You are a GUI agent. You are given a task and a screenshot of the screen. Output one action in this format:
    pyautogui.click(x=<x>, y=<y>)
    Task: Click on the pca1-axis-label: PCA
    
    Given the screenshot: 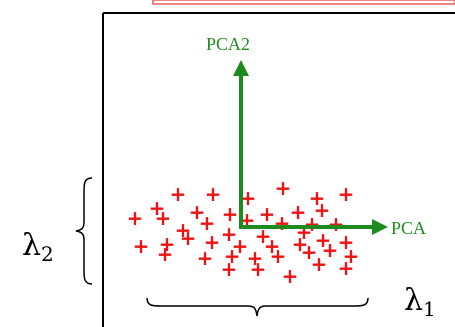 What is the action you would take?
    pyautogui.click(x=408, y=228)
    